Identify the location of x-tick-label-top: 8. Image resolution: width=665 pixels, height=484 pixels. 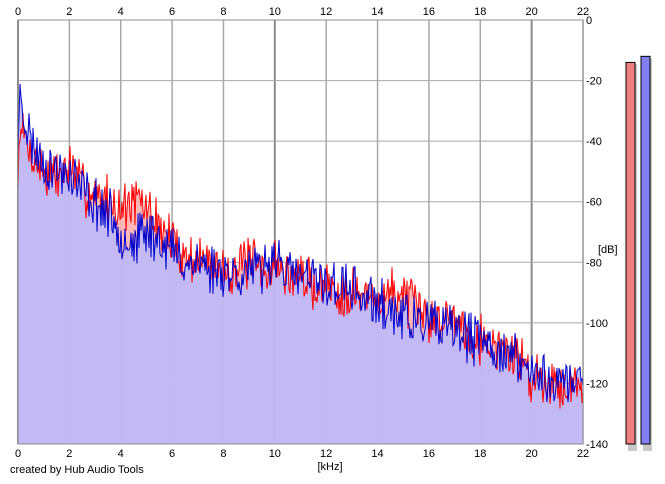
(223, 12).